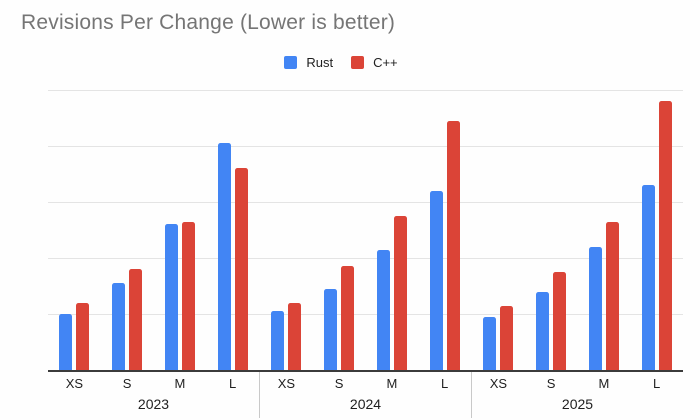 Image resolution: width=700 pixels, height=420 pixels. What do you see at coordinates (153, 395) in the screenshot?
I see `x-axis-group-2023: XS S M L 2023` at bounding box center [153, 395].